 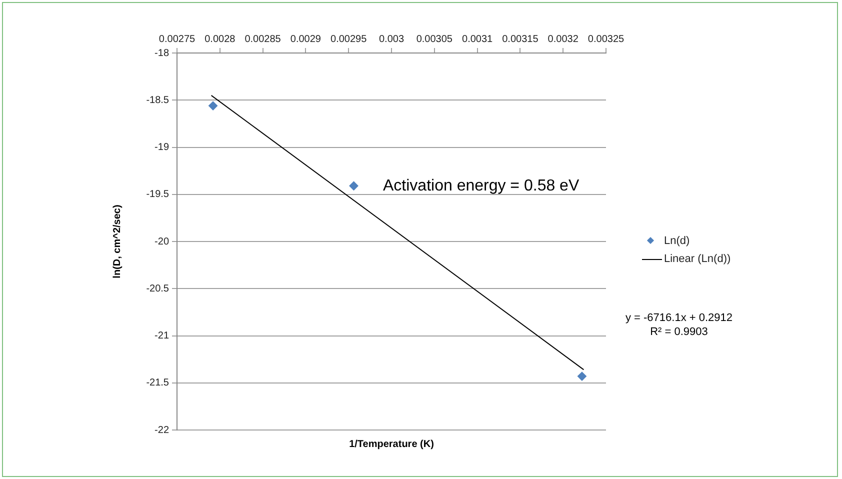 I want to click on y-tick-label: -19, so click(x=162, y=147).